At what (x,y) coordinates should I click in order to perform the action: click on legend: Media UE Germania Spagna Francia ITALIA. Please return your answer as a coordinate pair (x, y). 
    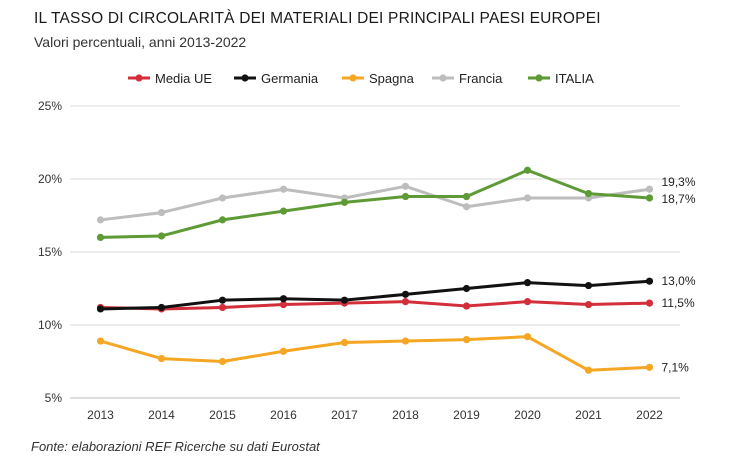
    Looking at the image, I should click on (361, 78).